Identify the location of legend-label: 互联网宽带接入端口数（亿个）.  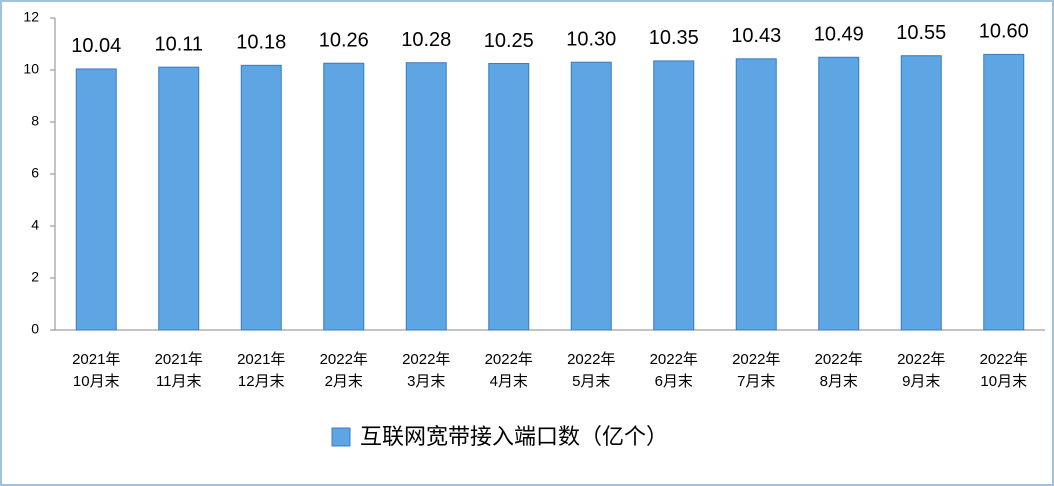
(514, 436).